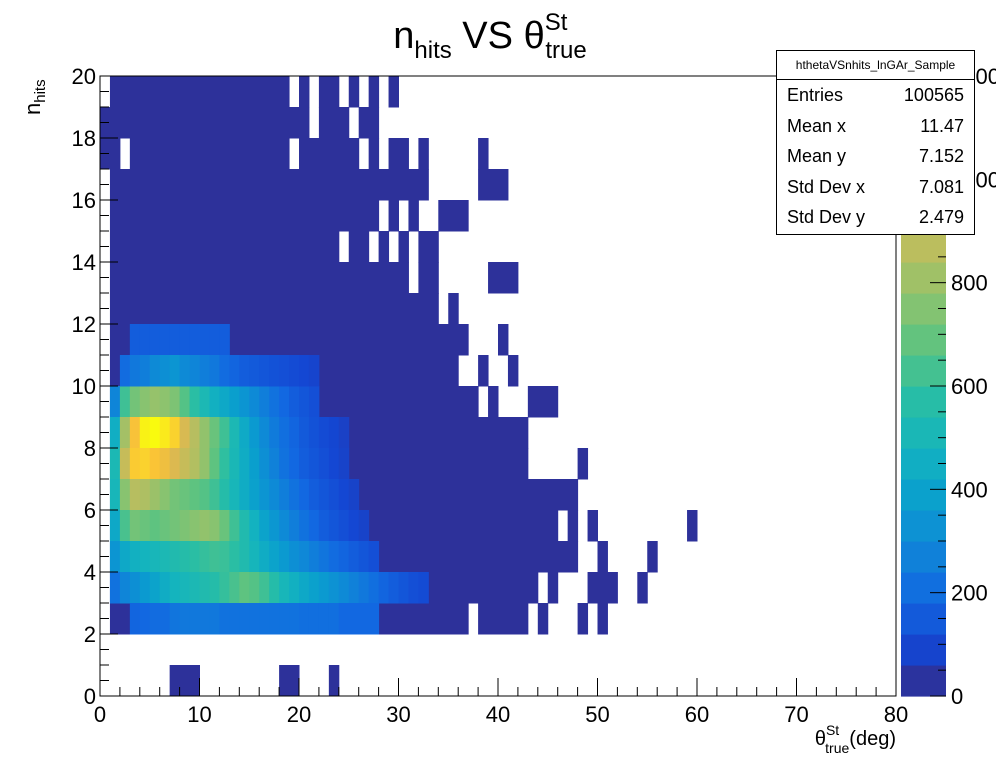 The width and height of the screenshot is (996, 772). I want to click on stats-value: 100565, so click(933, 95).